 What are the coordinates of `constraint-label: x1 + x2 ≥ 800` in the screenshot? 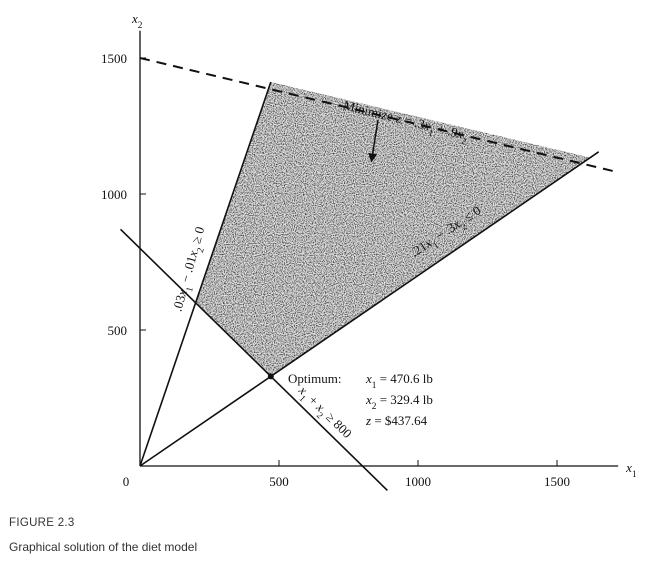 It's located at (323, 413).